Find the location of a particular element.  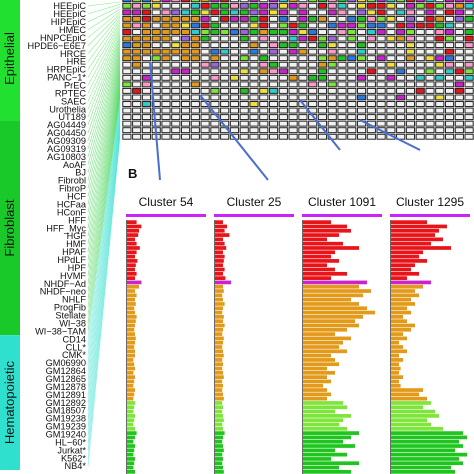

cell-line-label: UT189 is located at coordinates (72, 117).